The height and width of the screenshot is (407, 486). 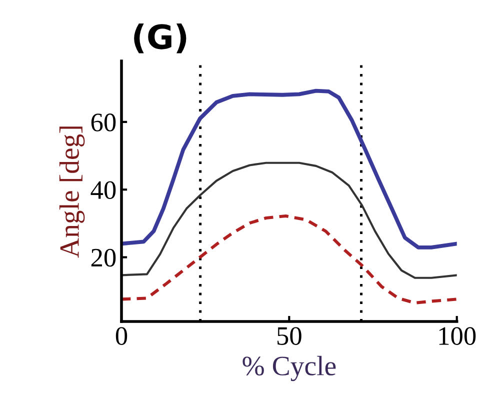 What do you see at coordinates (160, 39) in the screenshot?
I see `chart-title: (G)` at bounding box center [160, 39].